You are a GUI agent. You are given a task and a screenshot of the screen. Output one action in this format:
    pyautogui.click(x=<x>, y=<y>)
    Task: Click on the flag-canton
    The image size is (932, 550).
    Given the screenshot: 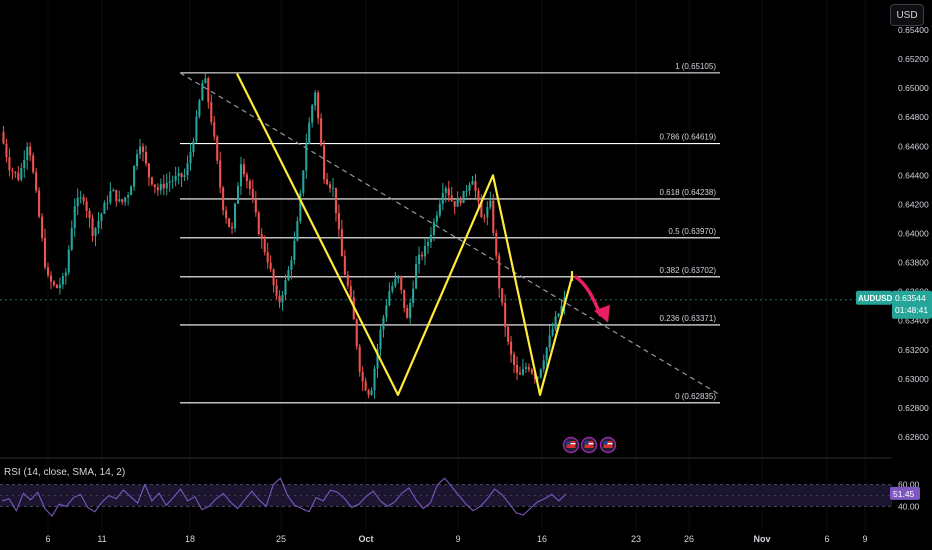 What is the action you would take?
    pyautogui.click(x=605, y=443)
    